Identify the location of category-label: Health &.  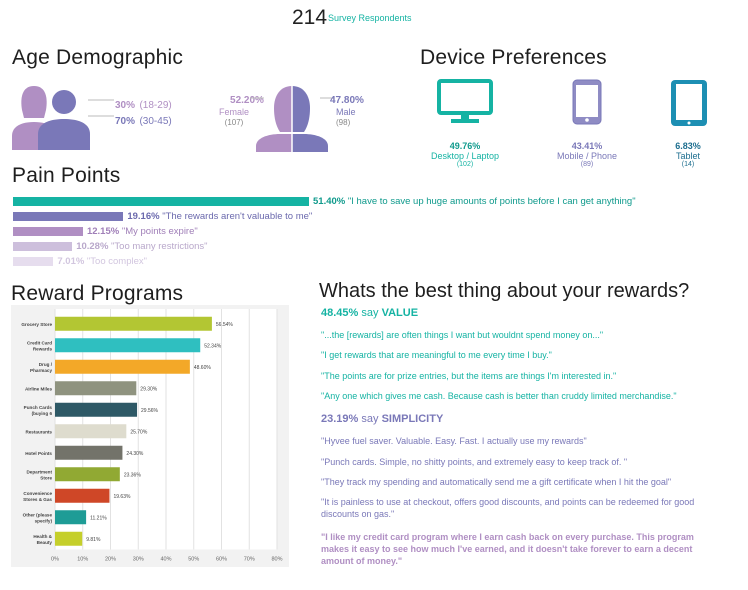
(42, 536).